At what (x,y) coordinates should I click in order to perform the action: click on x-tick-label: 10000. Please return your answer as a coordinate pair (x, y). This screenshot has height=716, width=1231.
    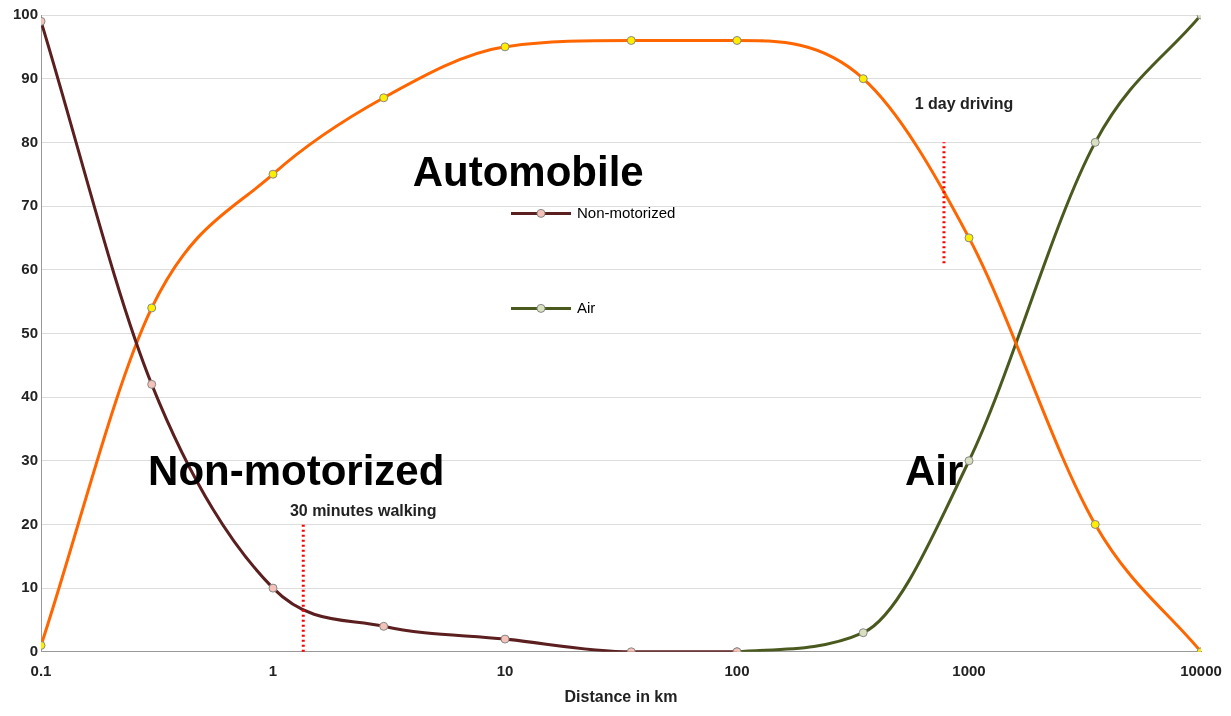
    Looking at the image, I should click on (1201, 670).